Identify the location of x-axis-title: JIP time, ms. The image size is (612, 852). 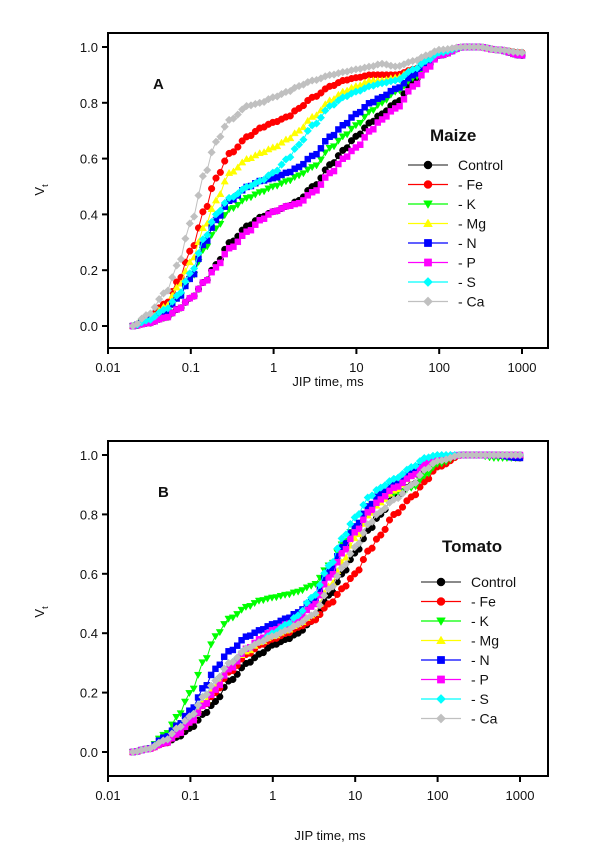
(328, 381).